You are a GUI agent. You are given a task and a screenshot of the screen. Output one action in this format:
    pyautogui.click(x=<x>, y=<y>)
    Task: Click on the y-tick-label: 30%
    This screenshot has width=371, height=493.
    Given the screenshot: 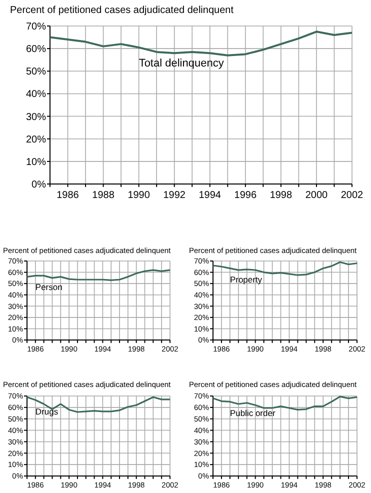 What is the action you would take?
    pyautogui.click(x=36, y=117)
    